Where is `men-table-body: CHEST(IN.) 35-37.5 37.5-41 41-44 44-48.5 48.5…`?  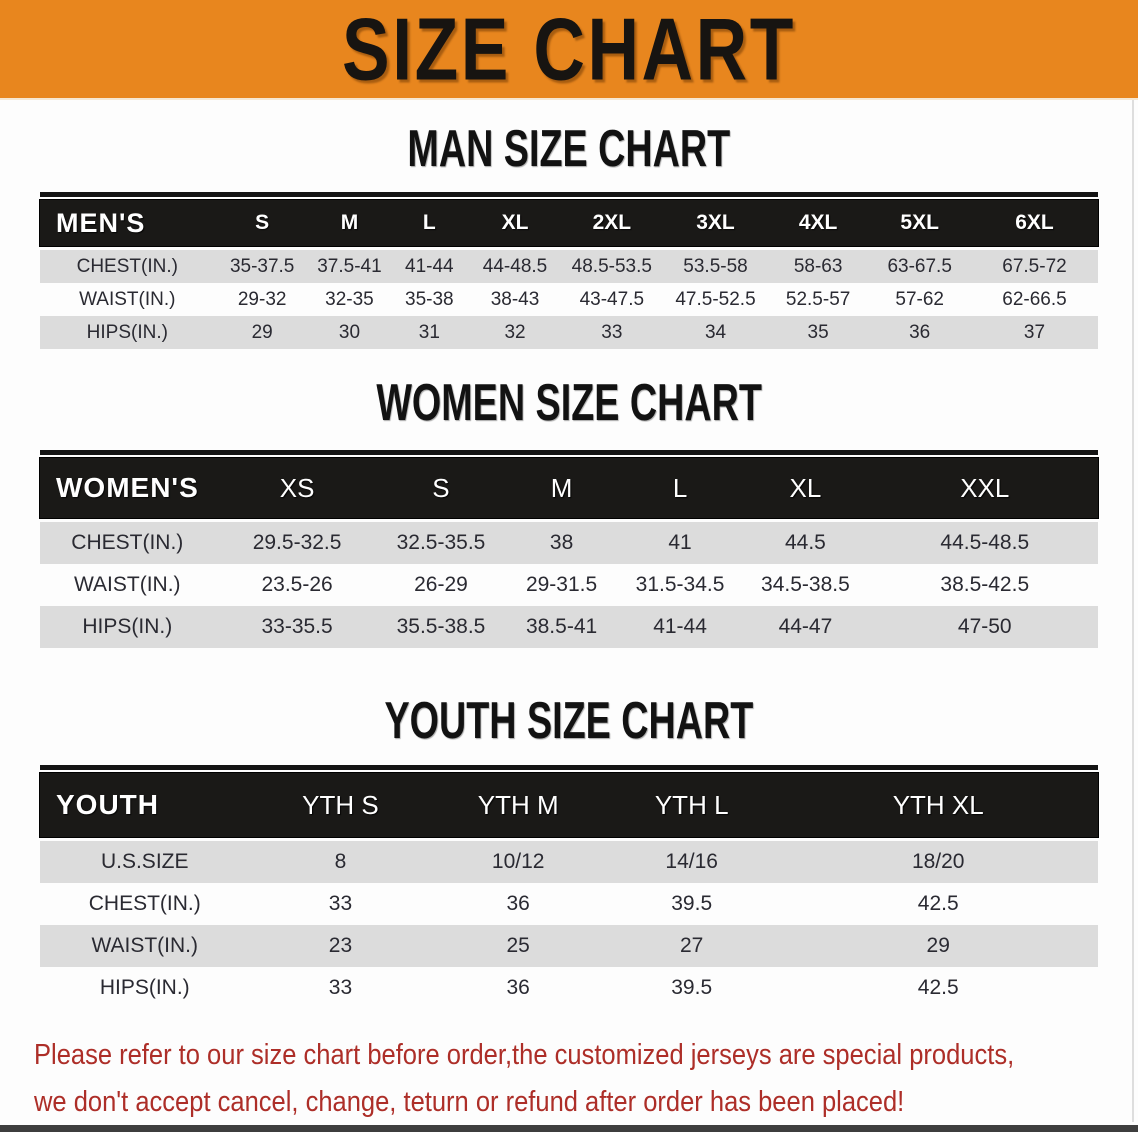
men-table-body: CHEST(IN.) 35-37.5 37.5-41 41-44 44-48.5 48.5… is located at coordinates (569, 299).